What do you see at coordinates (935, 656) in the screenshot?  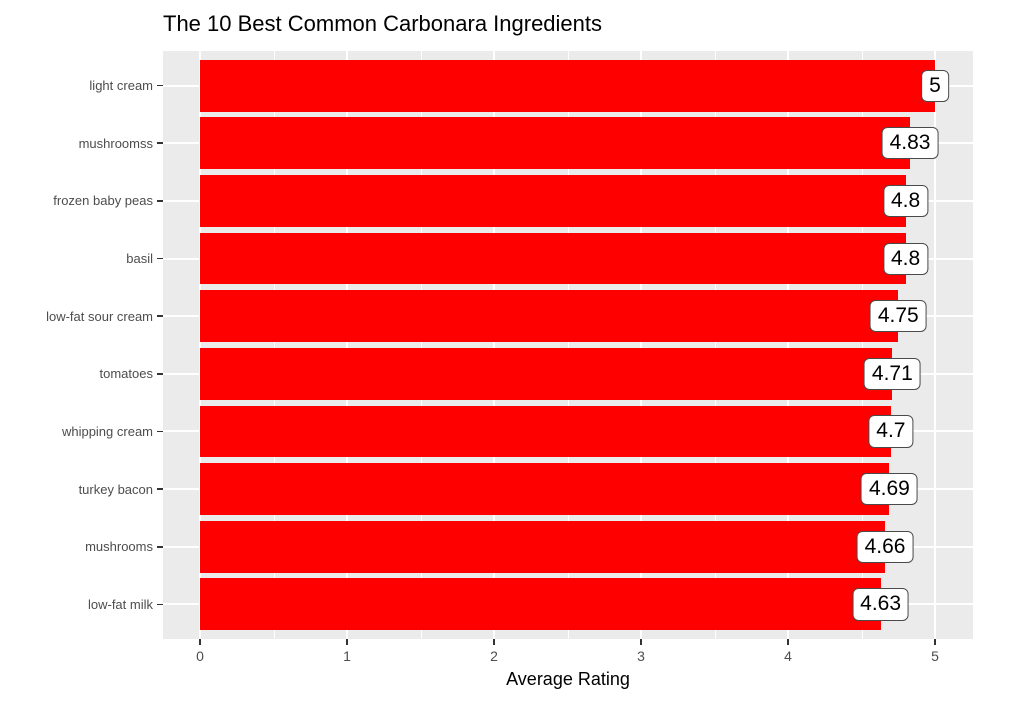 I see `x-axis-tick-label: 5` at bounding box center [935, 656].